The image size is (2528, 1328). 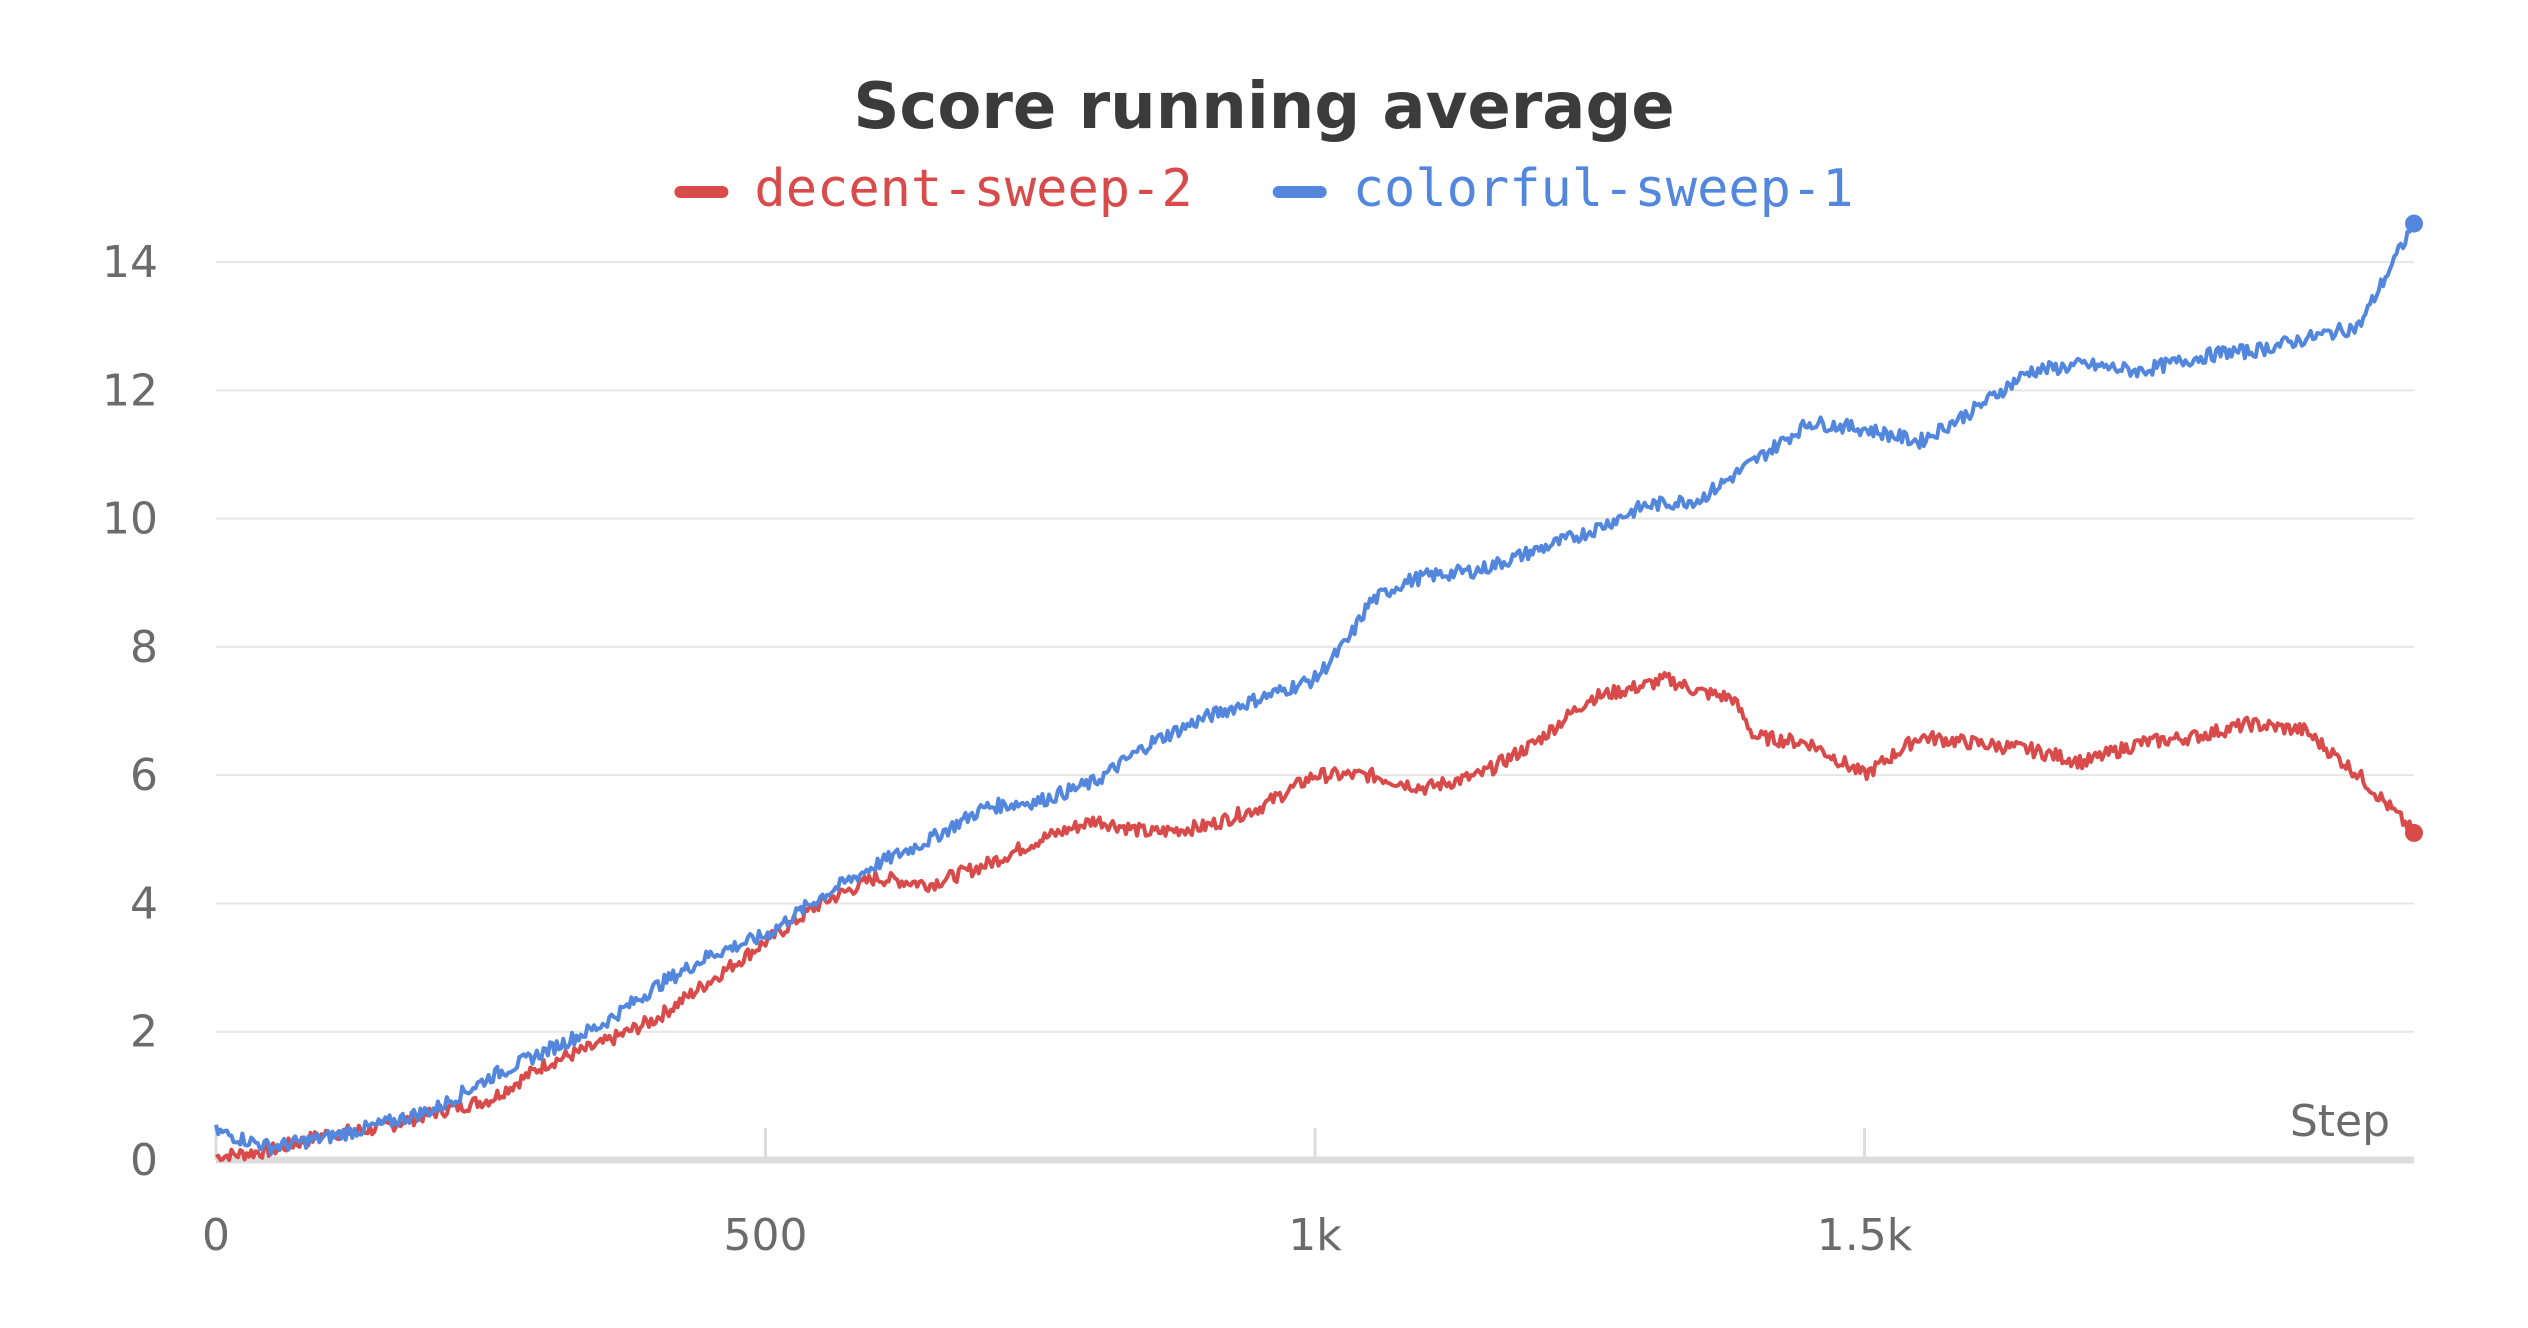 I want to click on y-tick-label: 14, so click(x=130, y=262).